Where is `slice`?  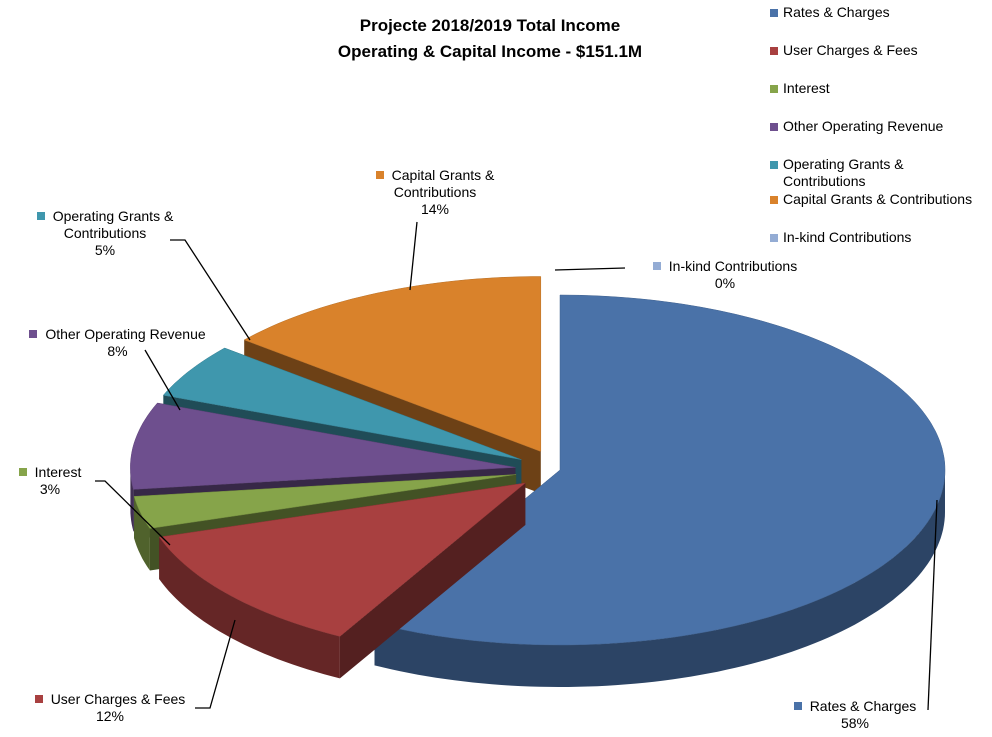
slice is located at coordinates (342, 580).